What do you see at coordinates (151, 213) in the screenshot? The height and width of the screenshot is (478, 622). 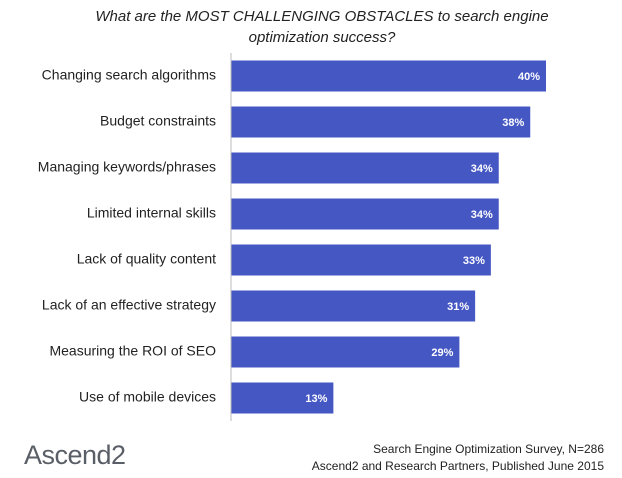 I see `category-label: Limited internal skills` at bounding box center [151, 213].